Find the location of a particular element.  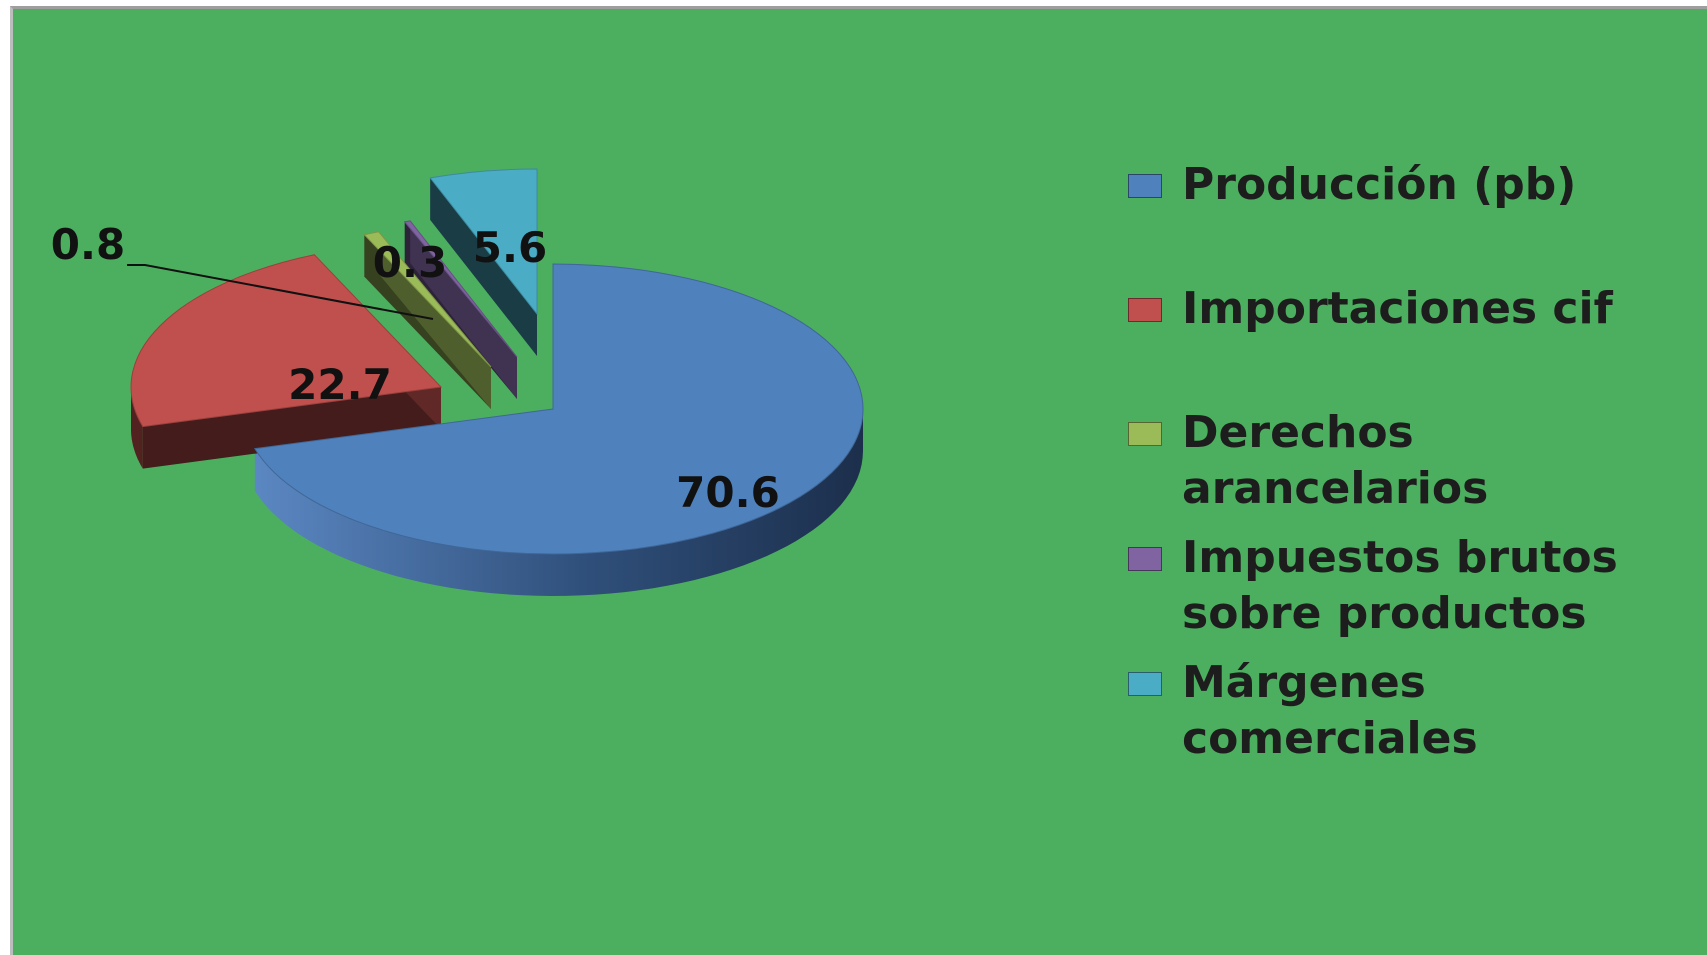

slice-face-importaciones is located at coordinates (291, 428).